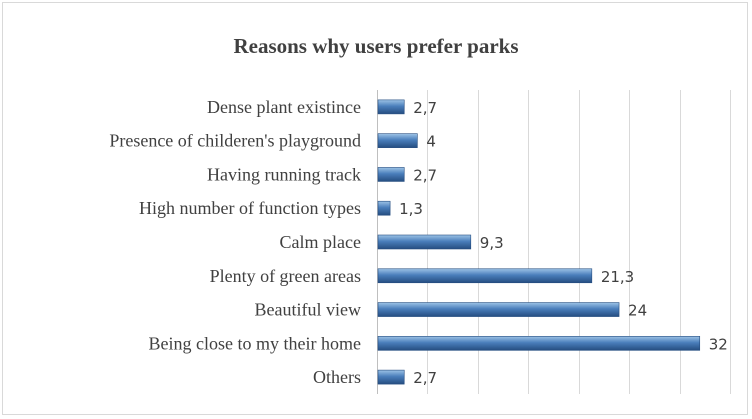 The image size is (752, 419). What do you see at coordinates (320, 242) in the screenshot?
I see `category-label: Calm place` at bounding box center [320, 242].